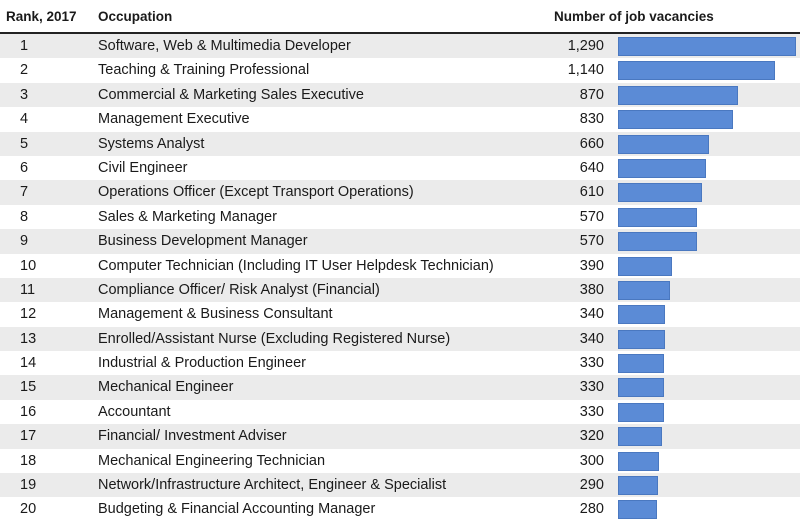  I want to click on rank-cell: 11, so click(28, 289).